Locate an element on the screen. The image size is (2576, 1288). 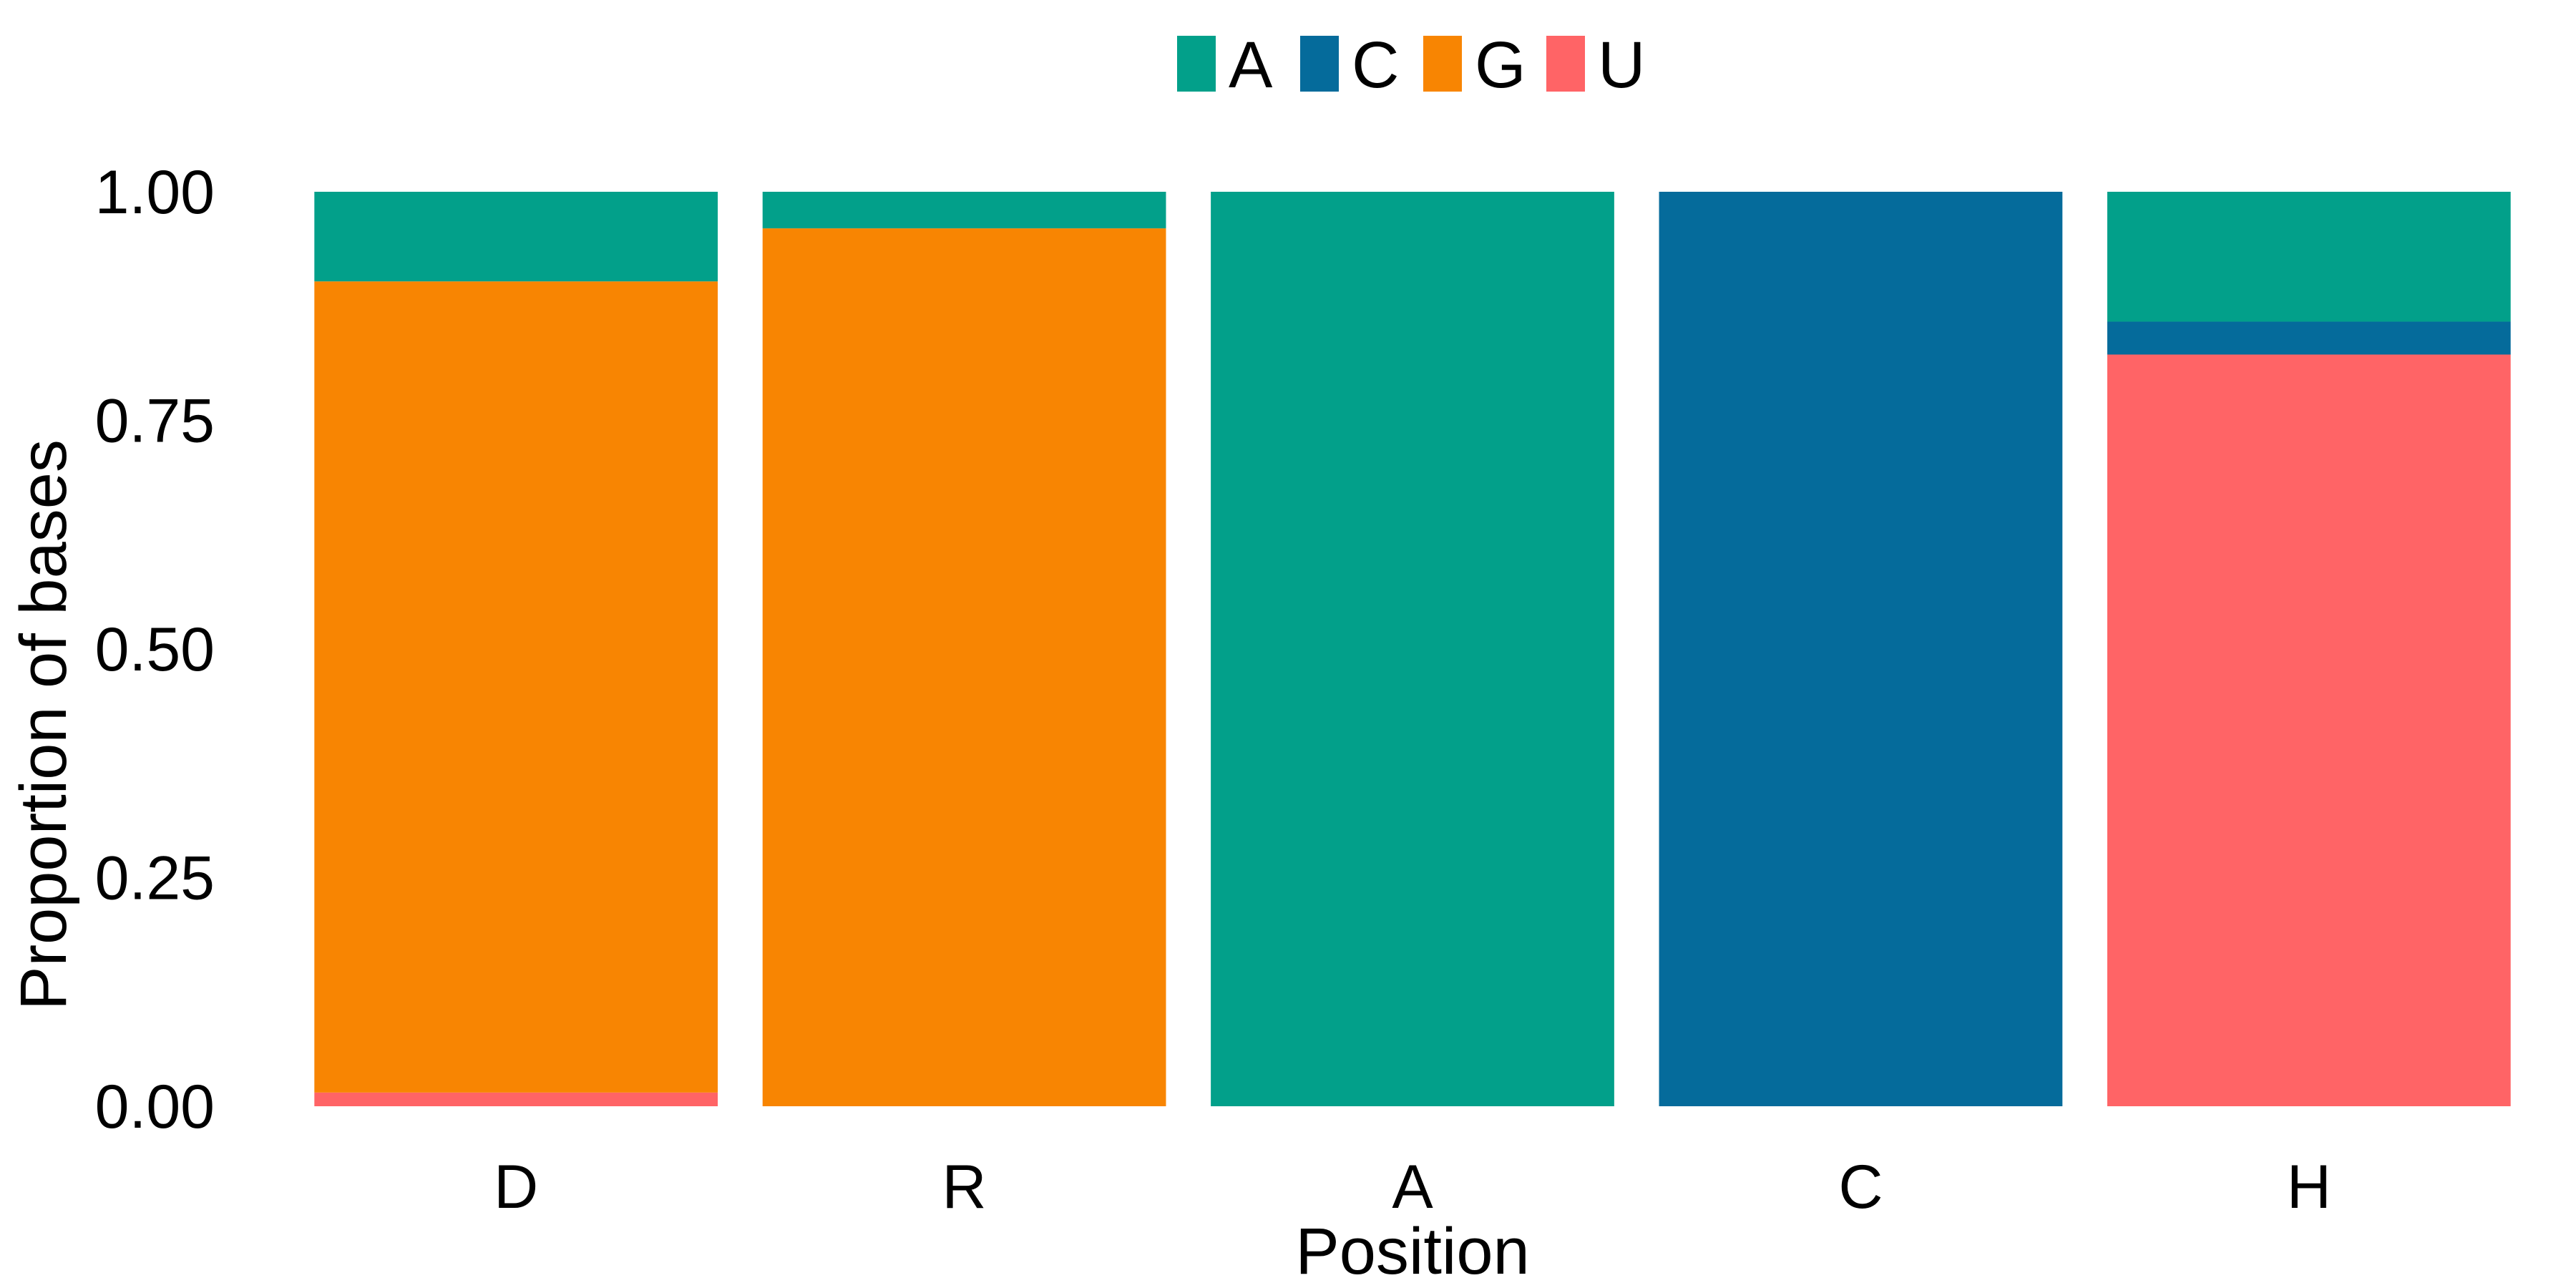
bar-R-G is located at coordinates (964, 667).